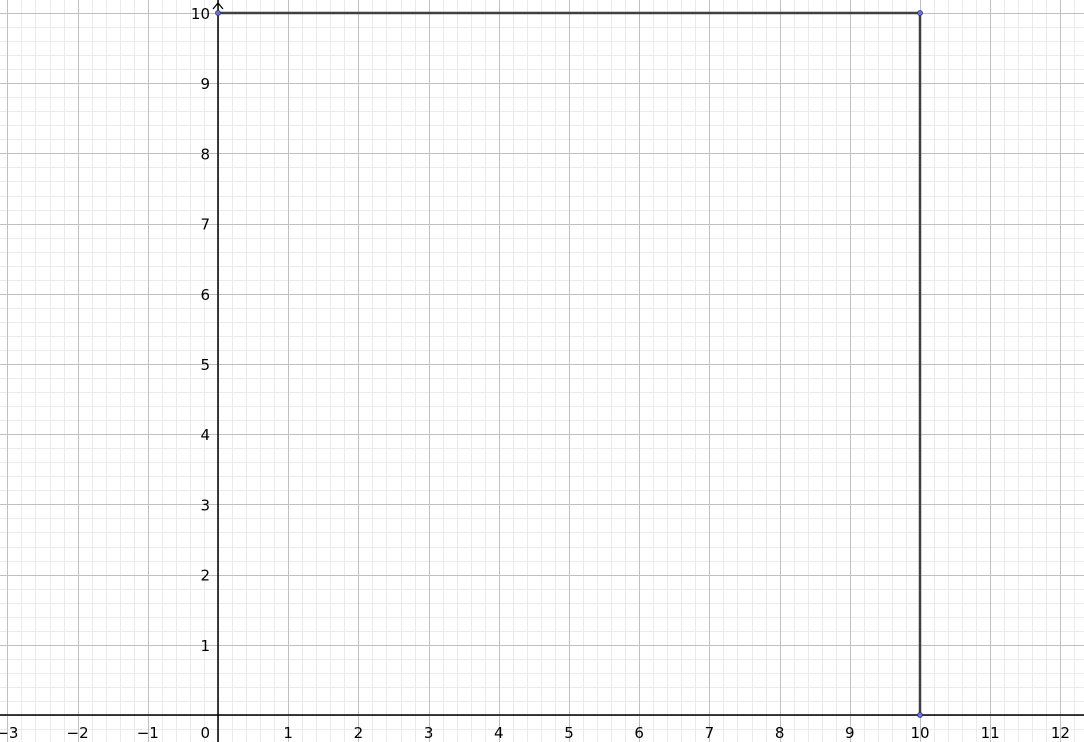 Image resolution: width=1084 pixels, height=742 pixels. I want to click on x-tick-label: −2, so click(78, 733).